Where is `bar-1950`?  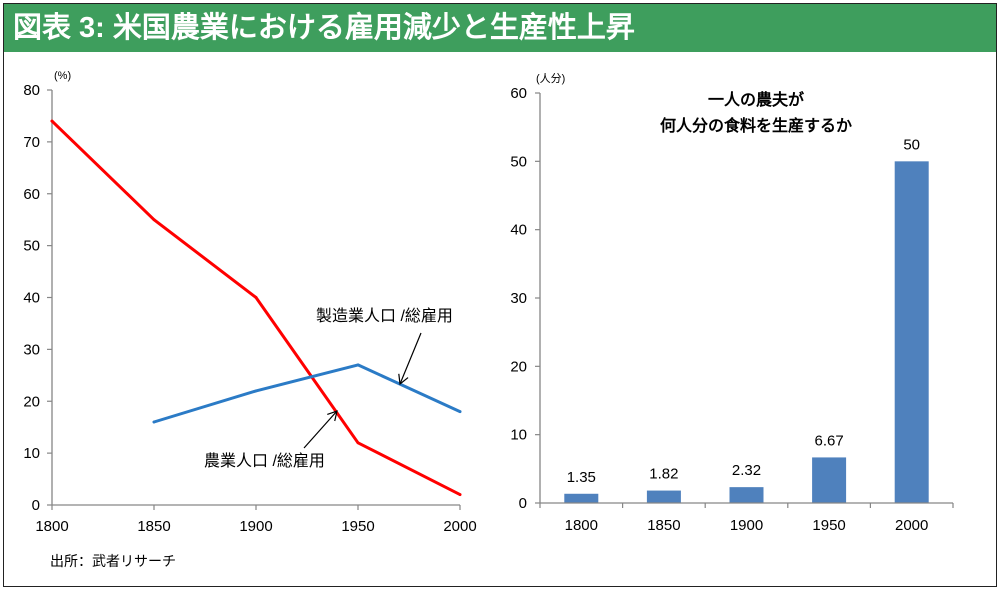 bar-1950 is located at coordinates (829, 480).